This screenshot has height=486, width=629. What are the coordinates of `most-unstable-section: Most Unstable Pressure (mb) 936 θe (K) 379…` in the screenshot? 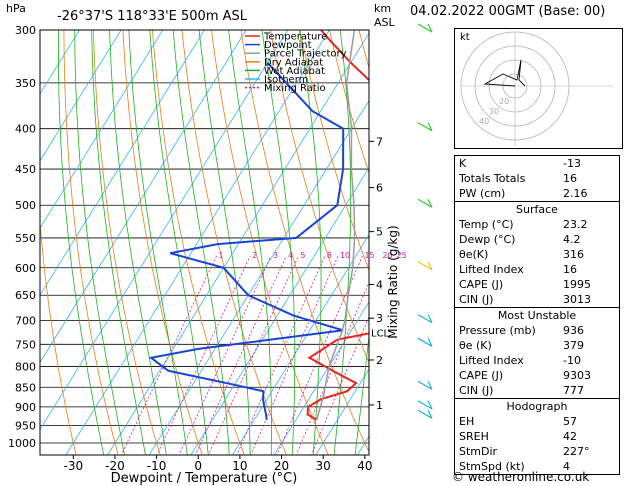 It's located at (537, 353).